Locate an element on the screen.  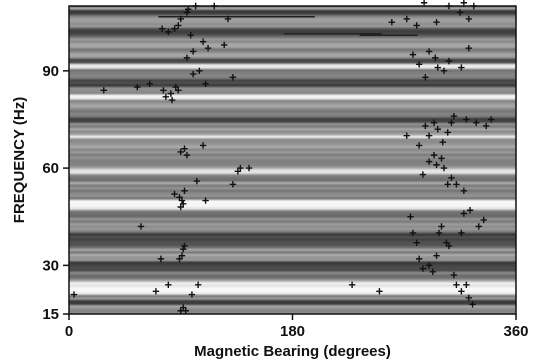
y-tick-label: 60 is located at coordinates (50, 168).